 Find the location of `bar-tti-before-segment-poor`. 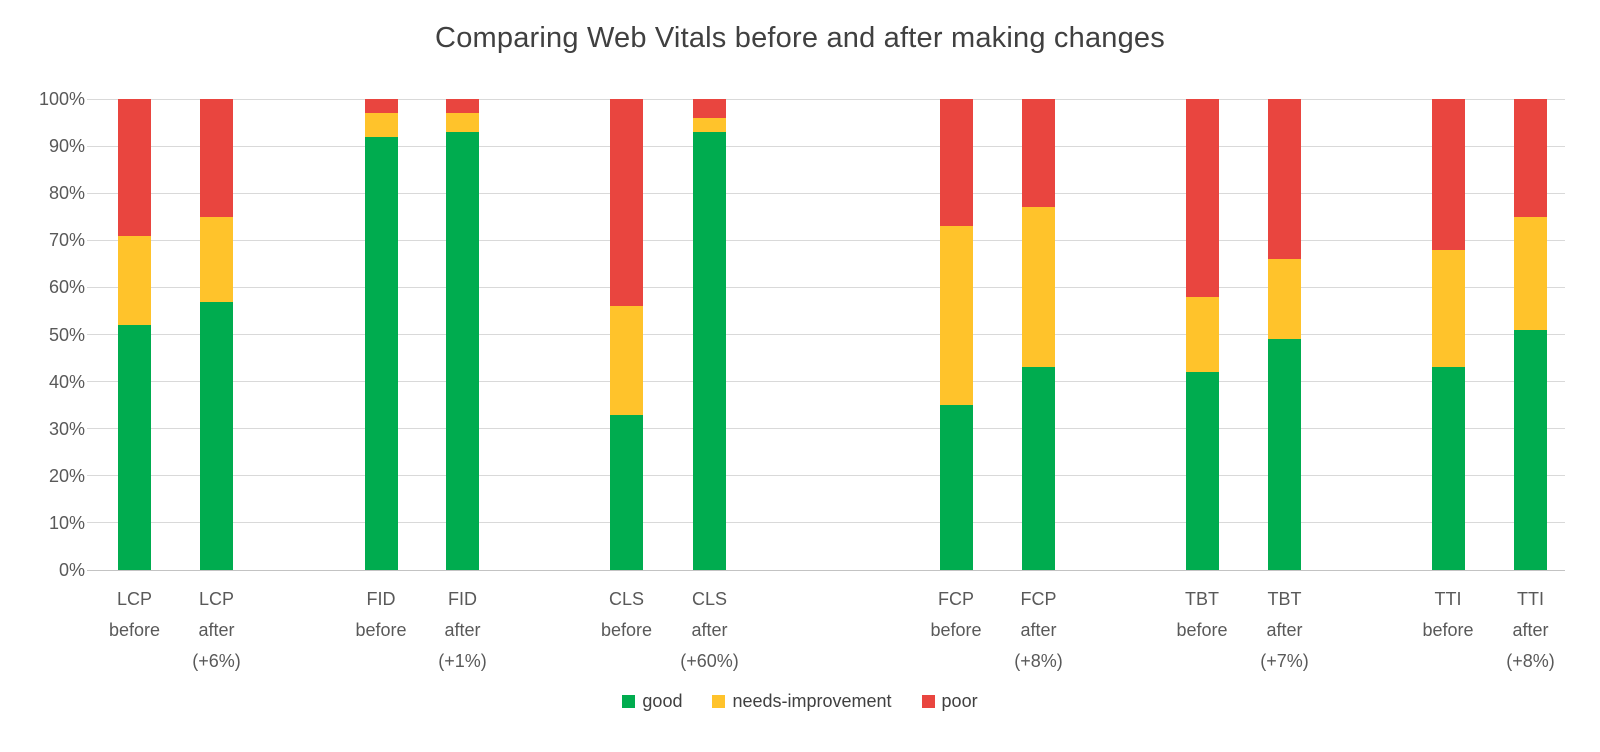

bar-tti-before-segment-poor is located at coordinates (1448, 174).